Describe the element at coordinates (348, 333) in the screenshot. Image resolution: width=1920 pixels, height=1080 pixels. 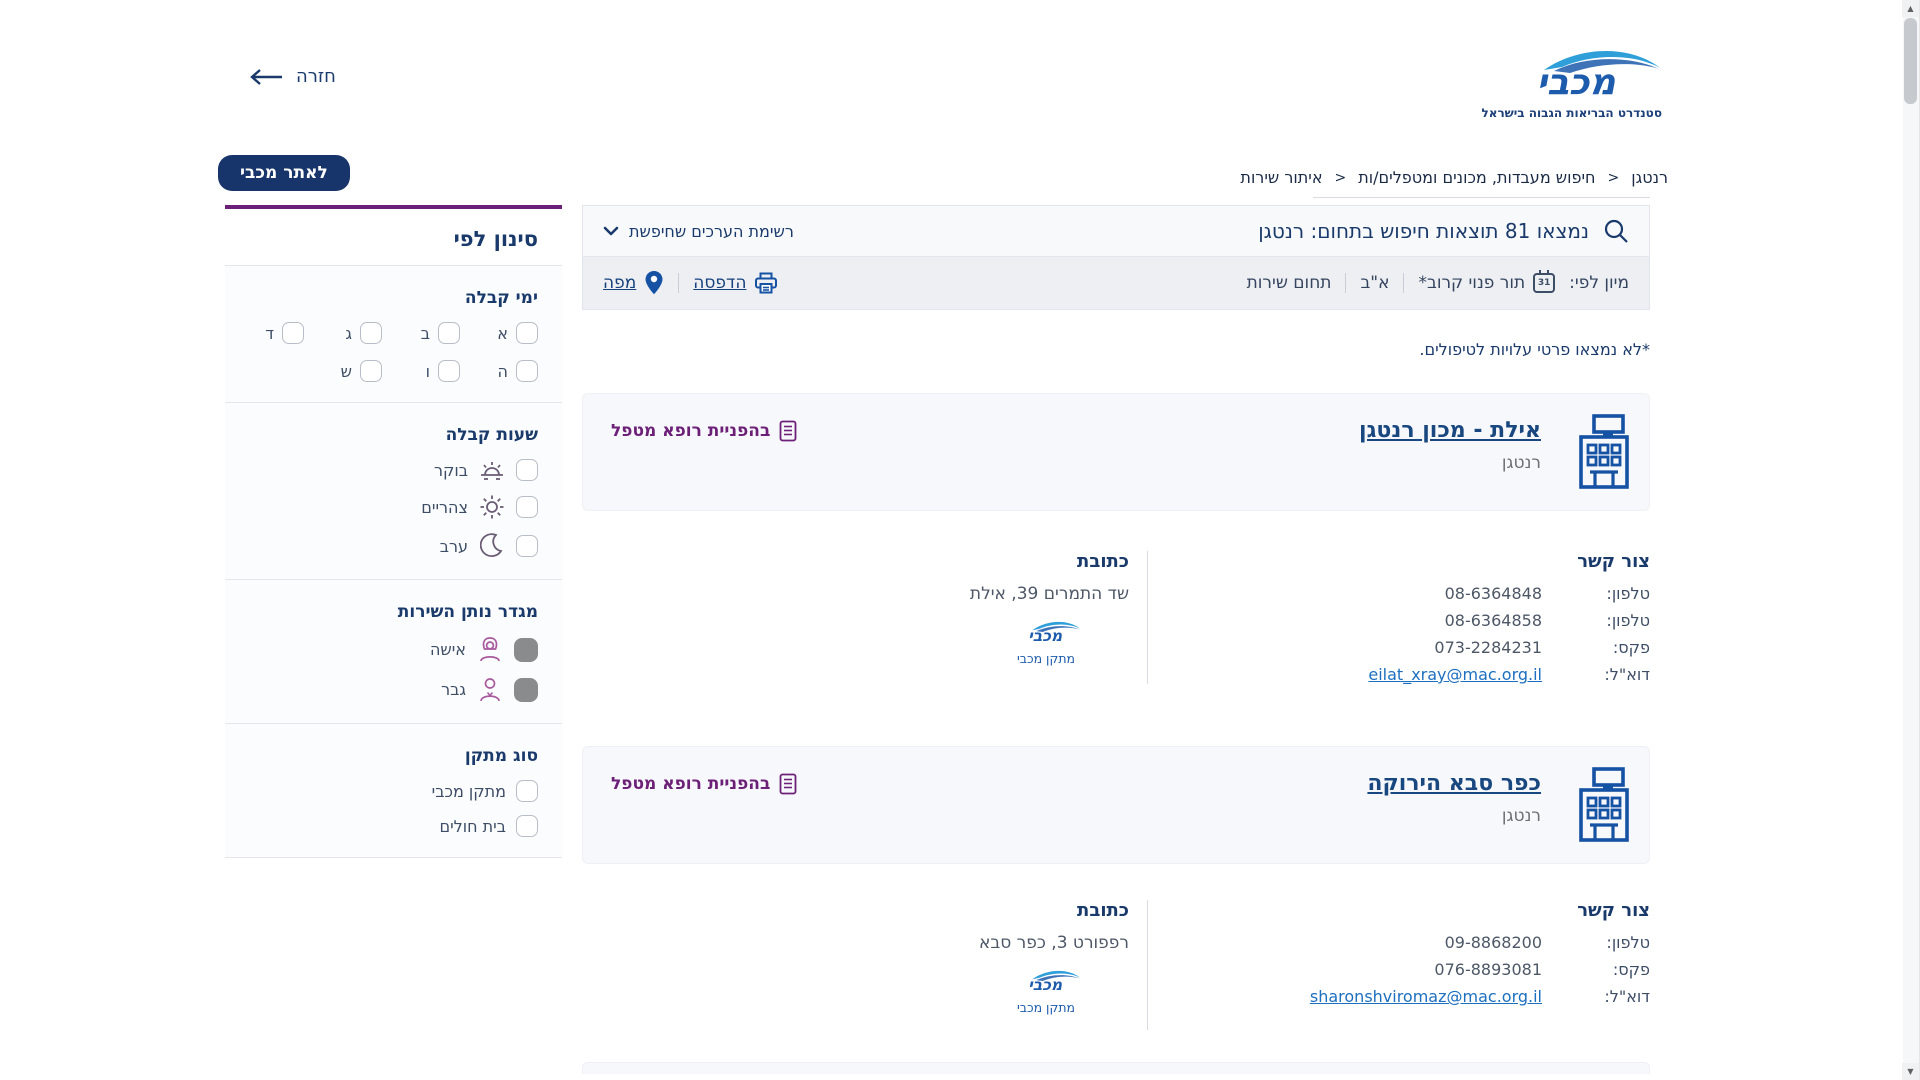
I see `day-label: ג` at that location.